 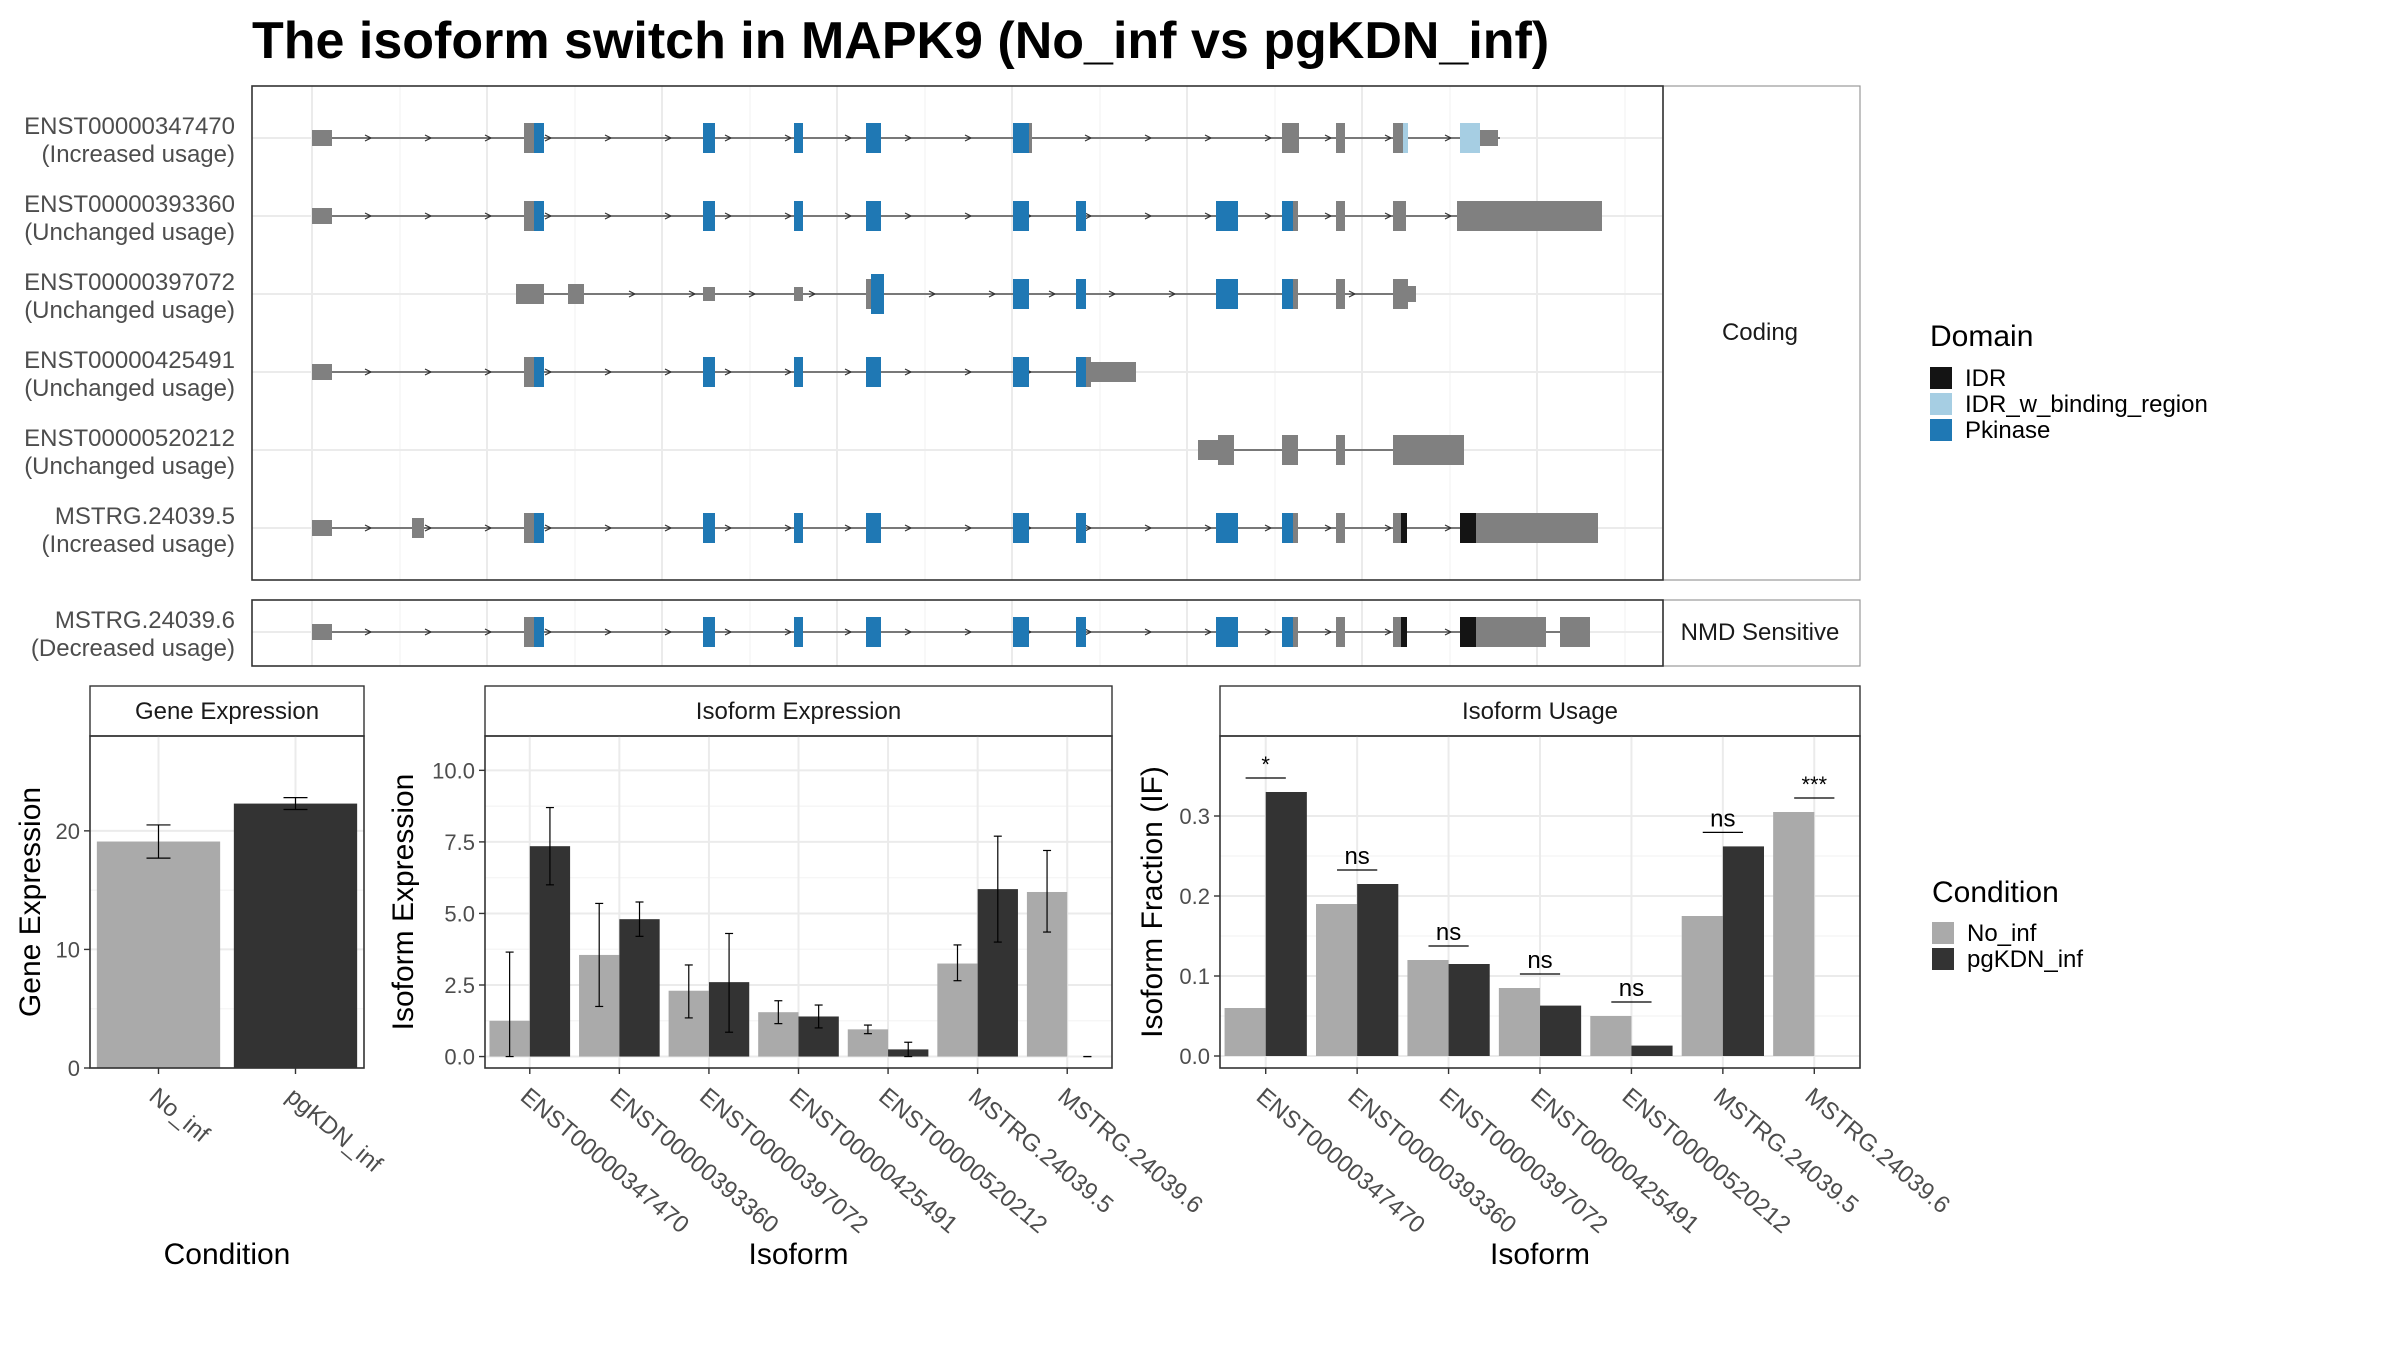 What do you see at coordinates (1340, 1161) in the screenshot?
I see `x-tick-label: ENST00000347470` at bounding box center [1340, 1161].